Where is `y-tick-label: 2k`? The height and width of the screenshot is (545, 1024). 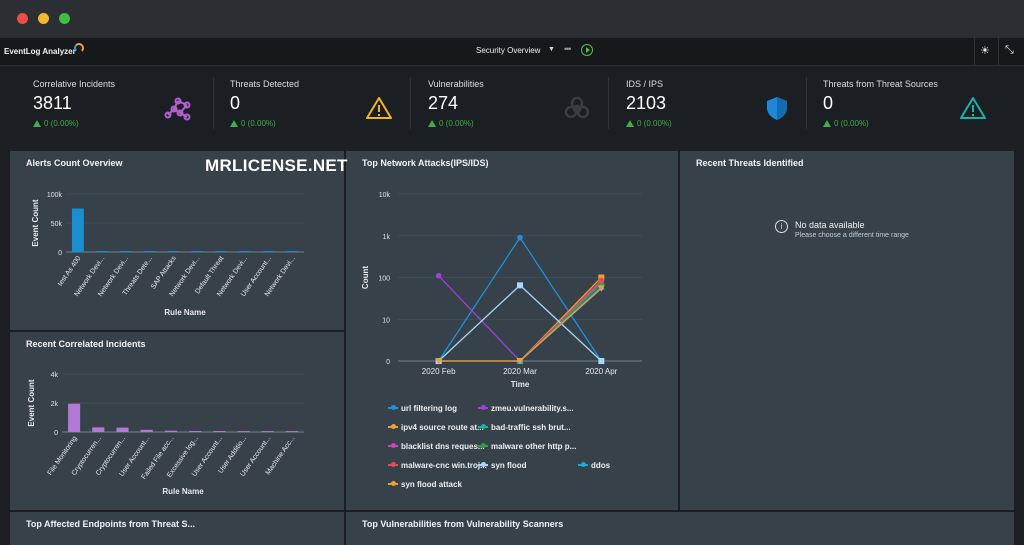
y-tick-label: 2k is located at coordinates (55, 404).